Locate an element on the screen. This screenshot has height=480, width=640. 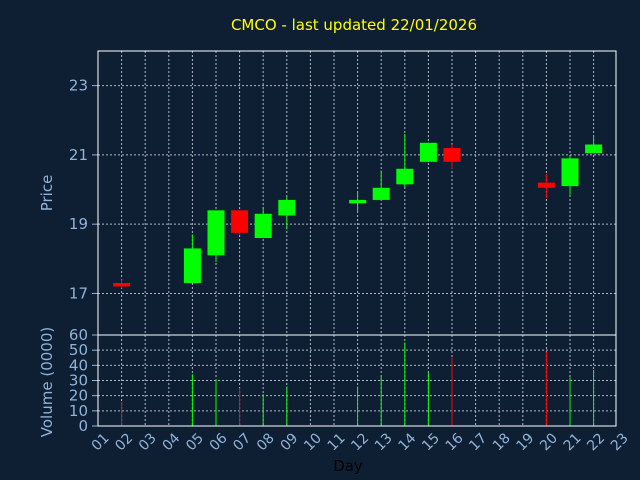
x-tick-label: 01 is located at coordinates (101, 442).